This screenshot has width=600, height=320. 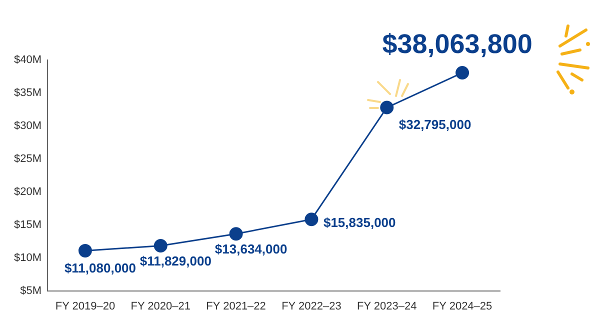 I want to click on y-tick-label: $10M, so click(x=28, y=258).